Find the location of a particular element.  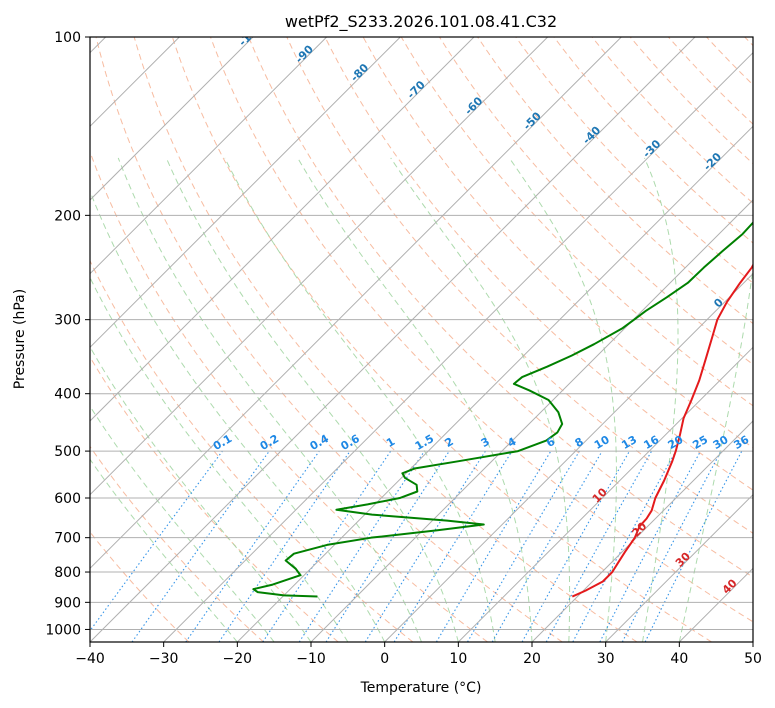

x-tick-label: 20 is located at coordinates (532, 659).